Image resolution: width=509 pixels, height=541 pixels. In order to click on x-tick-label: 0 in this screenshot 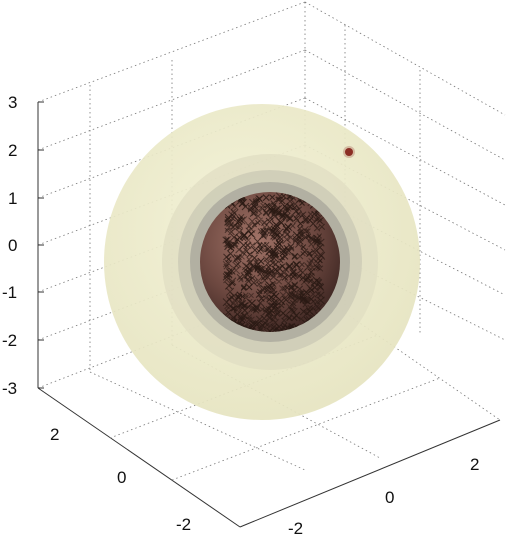, I will do `click(121, 477)`.